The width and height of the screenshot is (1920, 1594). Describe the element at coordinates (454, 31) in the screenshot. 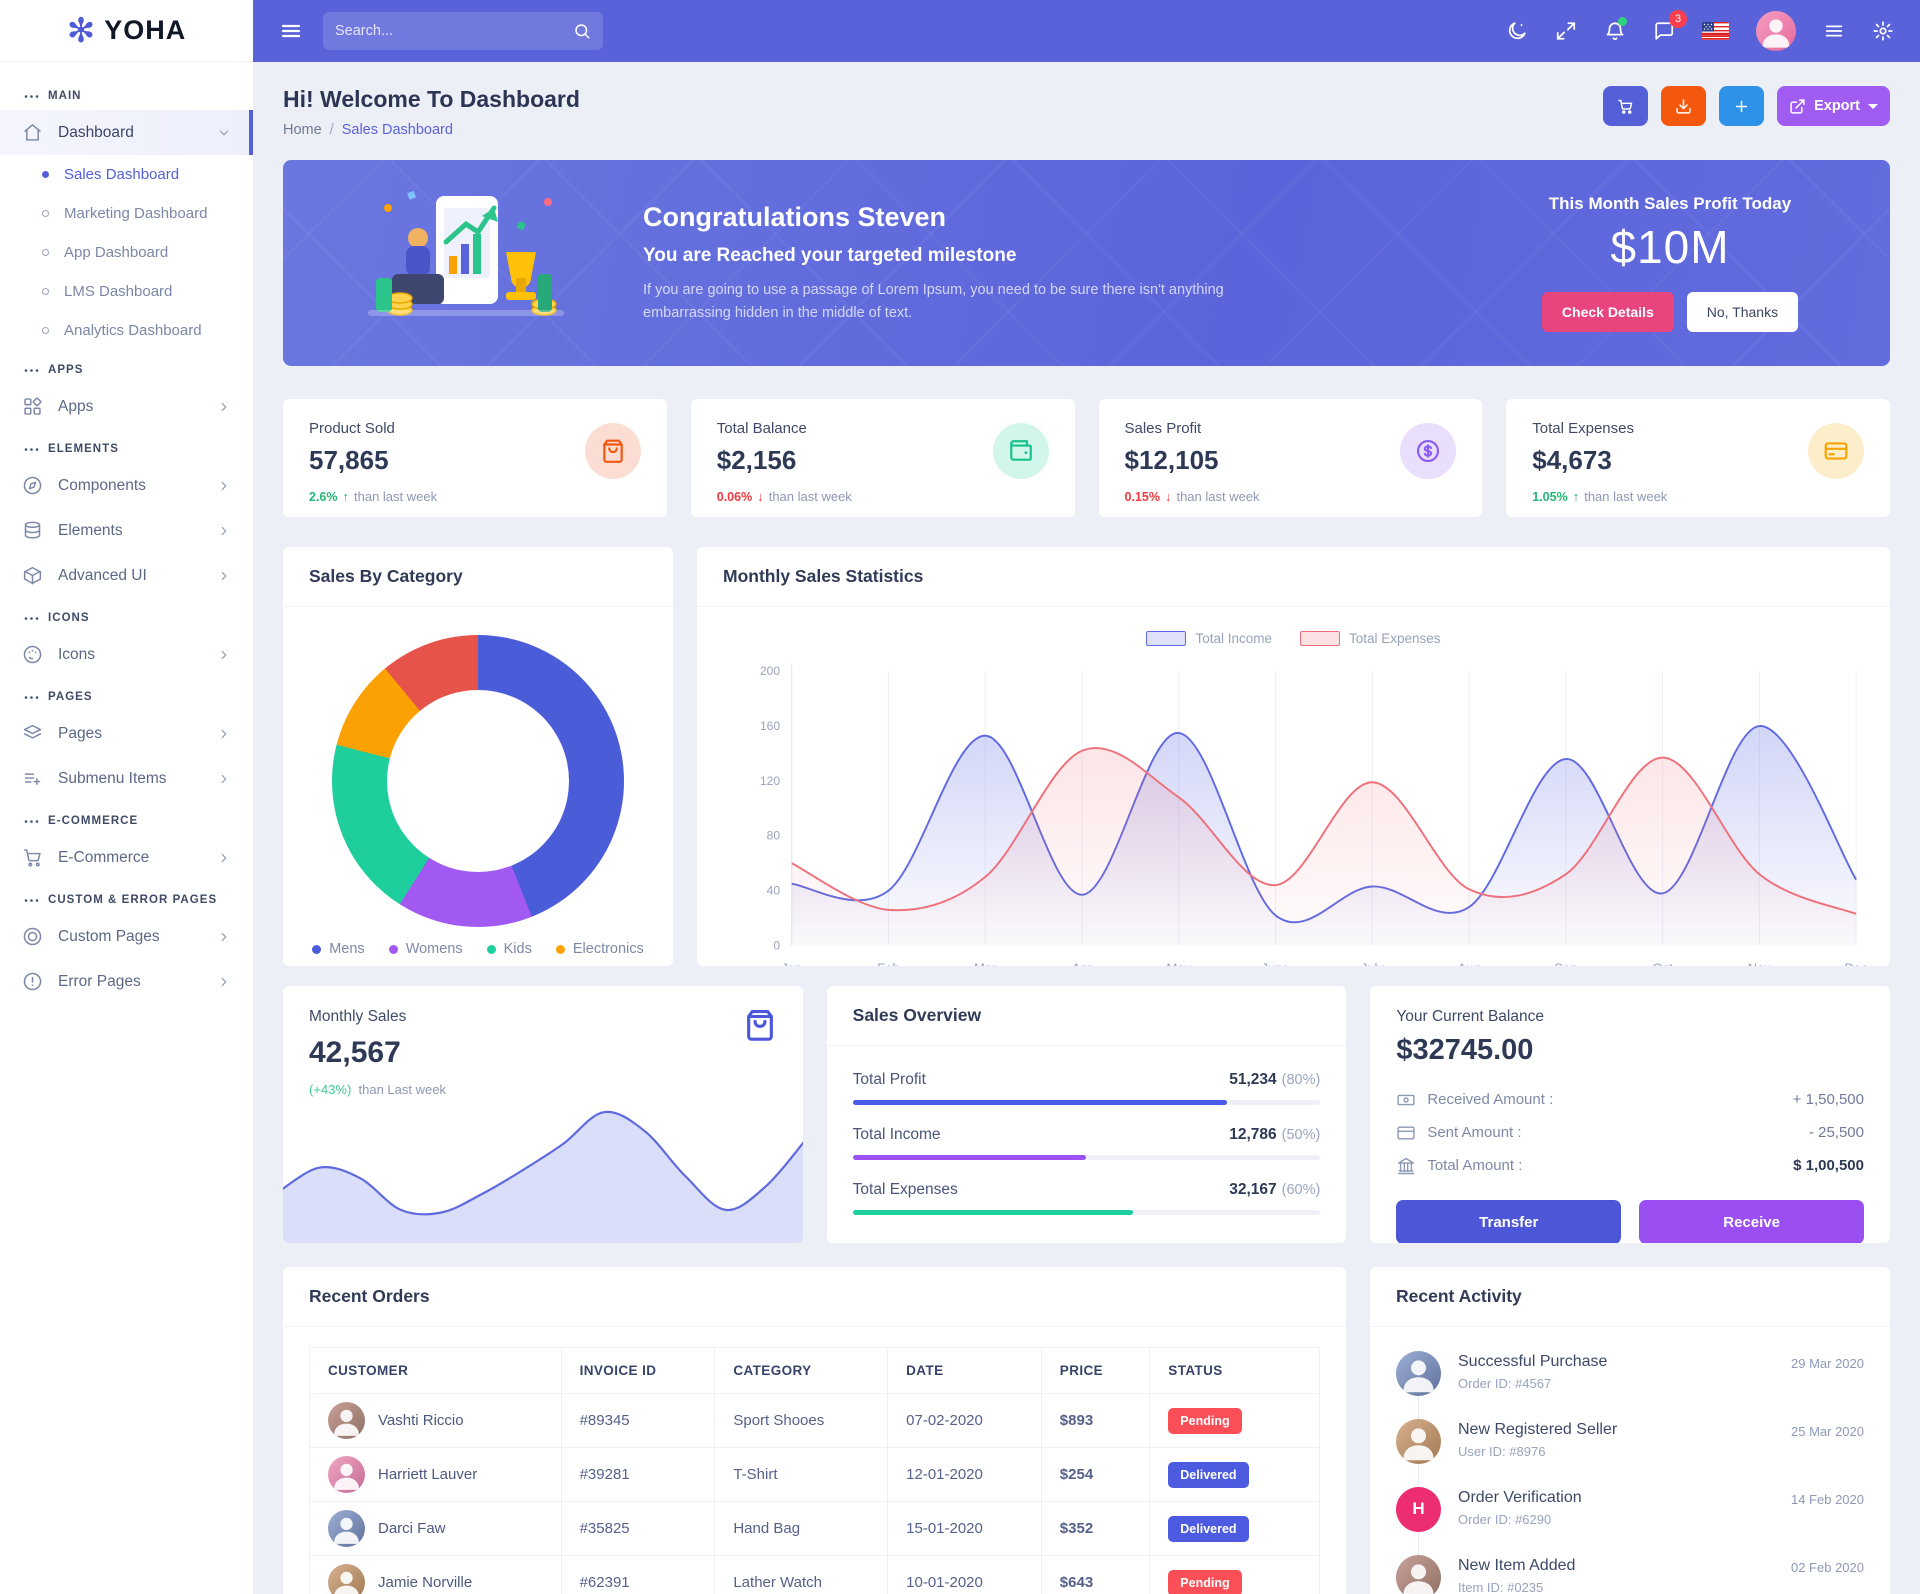

I see `search-input` at that location.